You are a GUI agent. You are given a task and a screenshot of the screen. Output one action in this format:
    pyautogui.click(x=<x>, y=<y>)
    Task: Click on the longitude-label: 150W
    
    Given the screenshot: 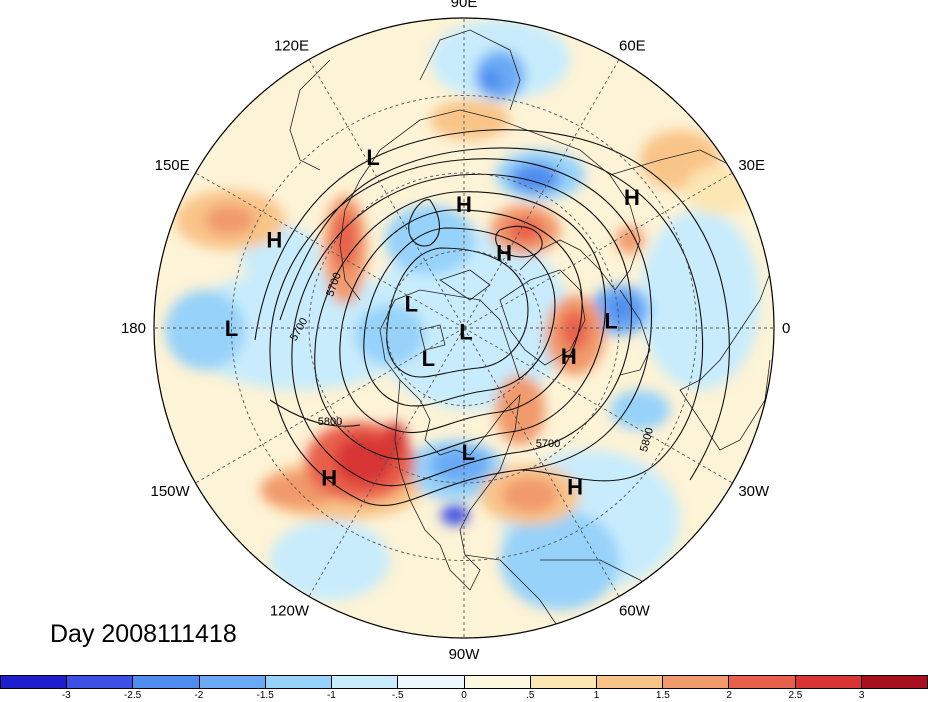 What is the action you would take?
    pyautogui.click(x=170, y=491)
    